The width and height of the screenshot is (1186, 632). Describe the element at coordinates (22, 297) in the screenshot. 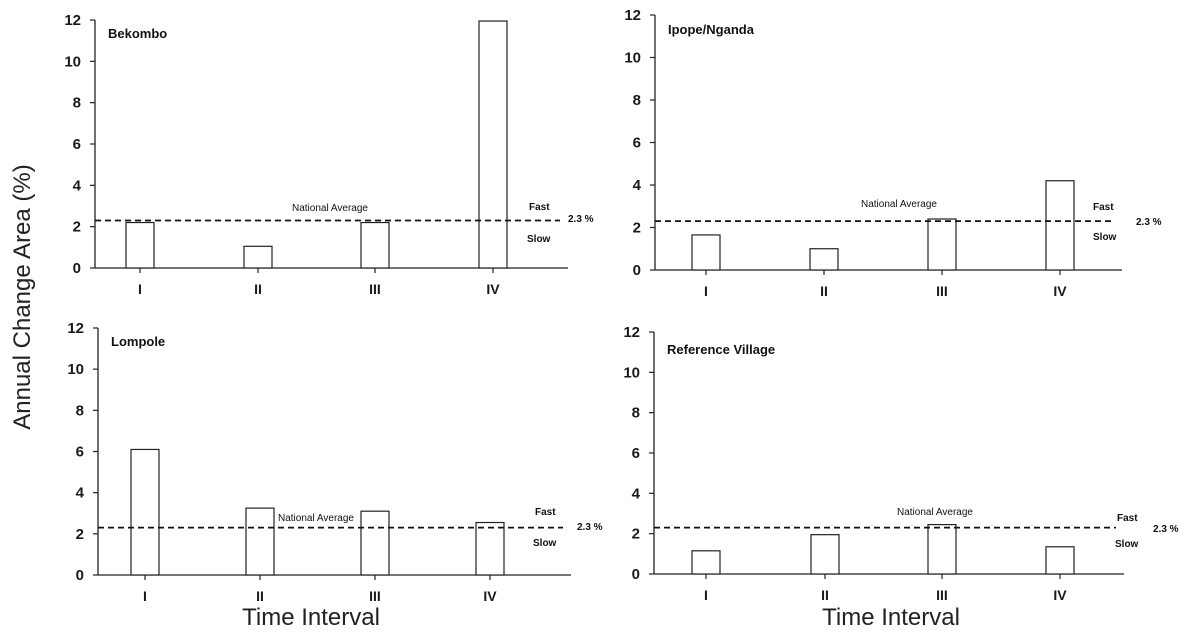

I see `y-axis-title: Annual Change Area (%)` at that location.